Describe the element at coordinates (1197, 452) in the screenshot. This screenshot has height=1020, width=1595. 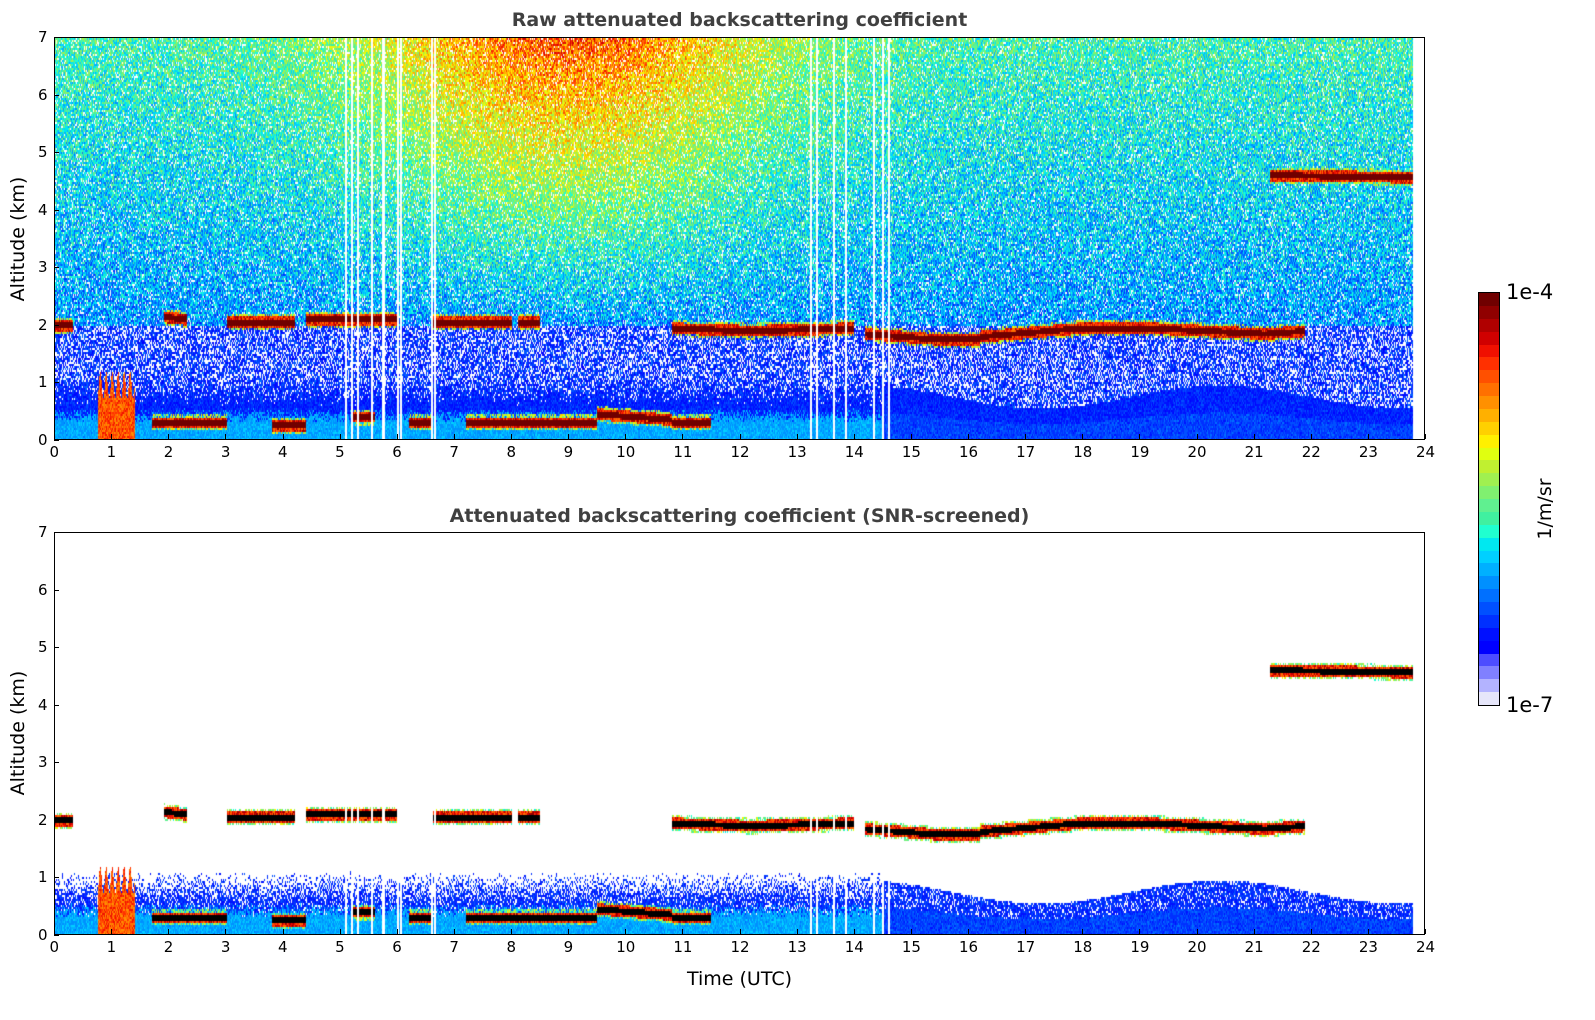
I see `x-tick-label: 20` at that location.